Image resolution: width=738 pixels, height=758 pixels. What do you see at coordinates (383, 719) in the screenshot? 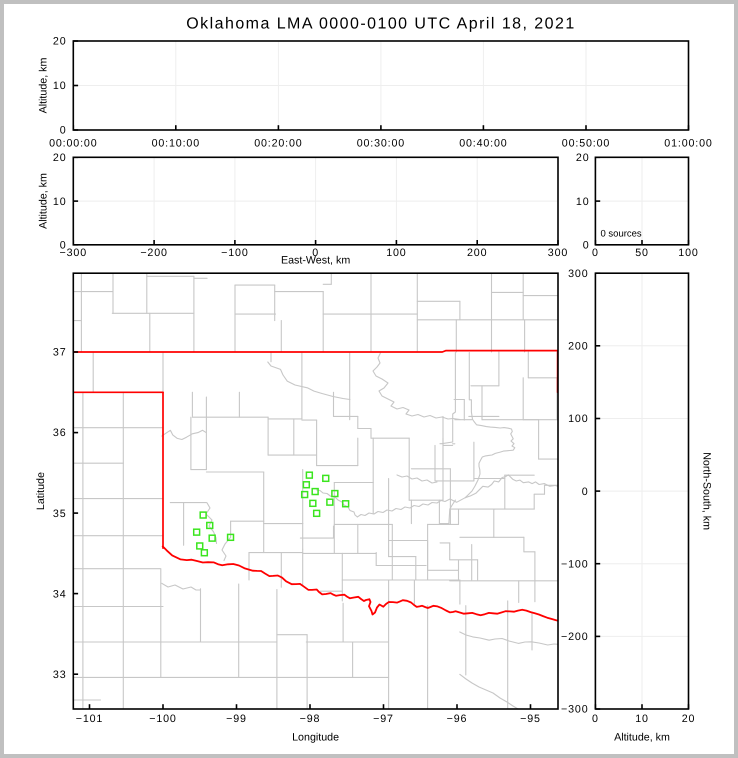
I see `svg-text: −97` at bounding box center [383, 719].